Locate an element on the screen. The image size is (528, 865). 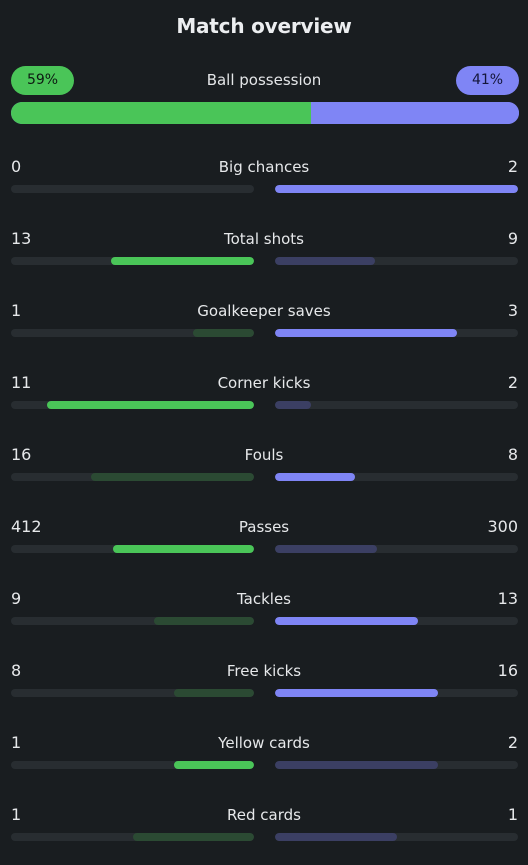
stat-away-value: 13 is located at coordinates (507, 598).